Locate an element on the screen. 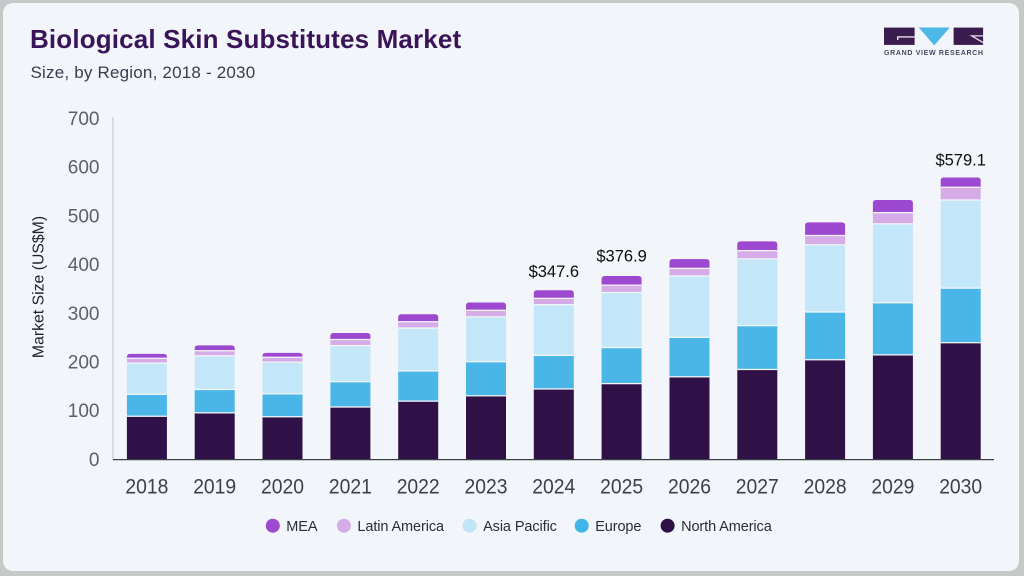 The width and height of the screenshot is (1024, 576). svg-text: 200 is located at coordinates (84, 363).